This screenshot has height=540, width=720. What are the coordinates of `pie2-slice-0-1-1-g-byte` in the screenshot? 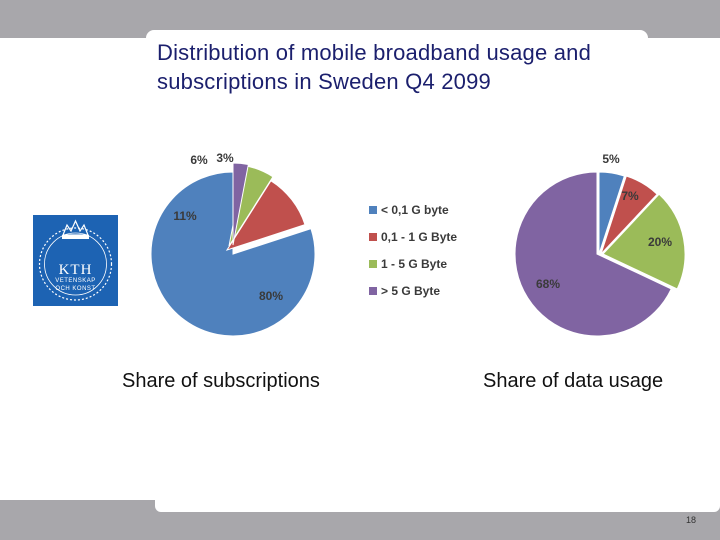 It's located at (629, 215).